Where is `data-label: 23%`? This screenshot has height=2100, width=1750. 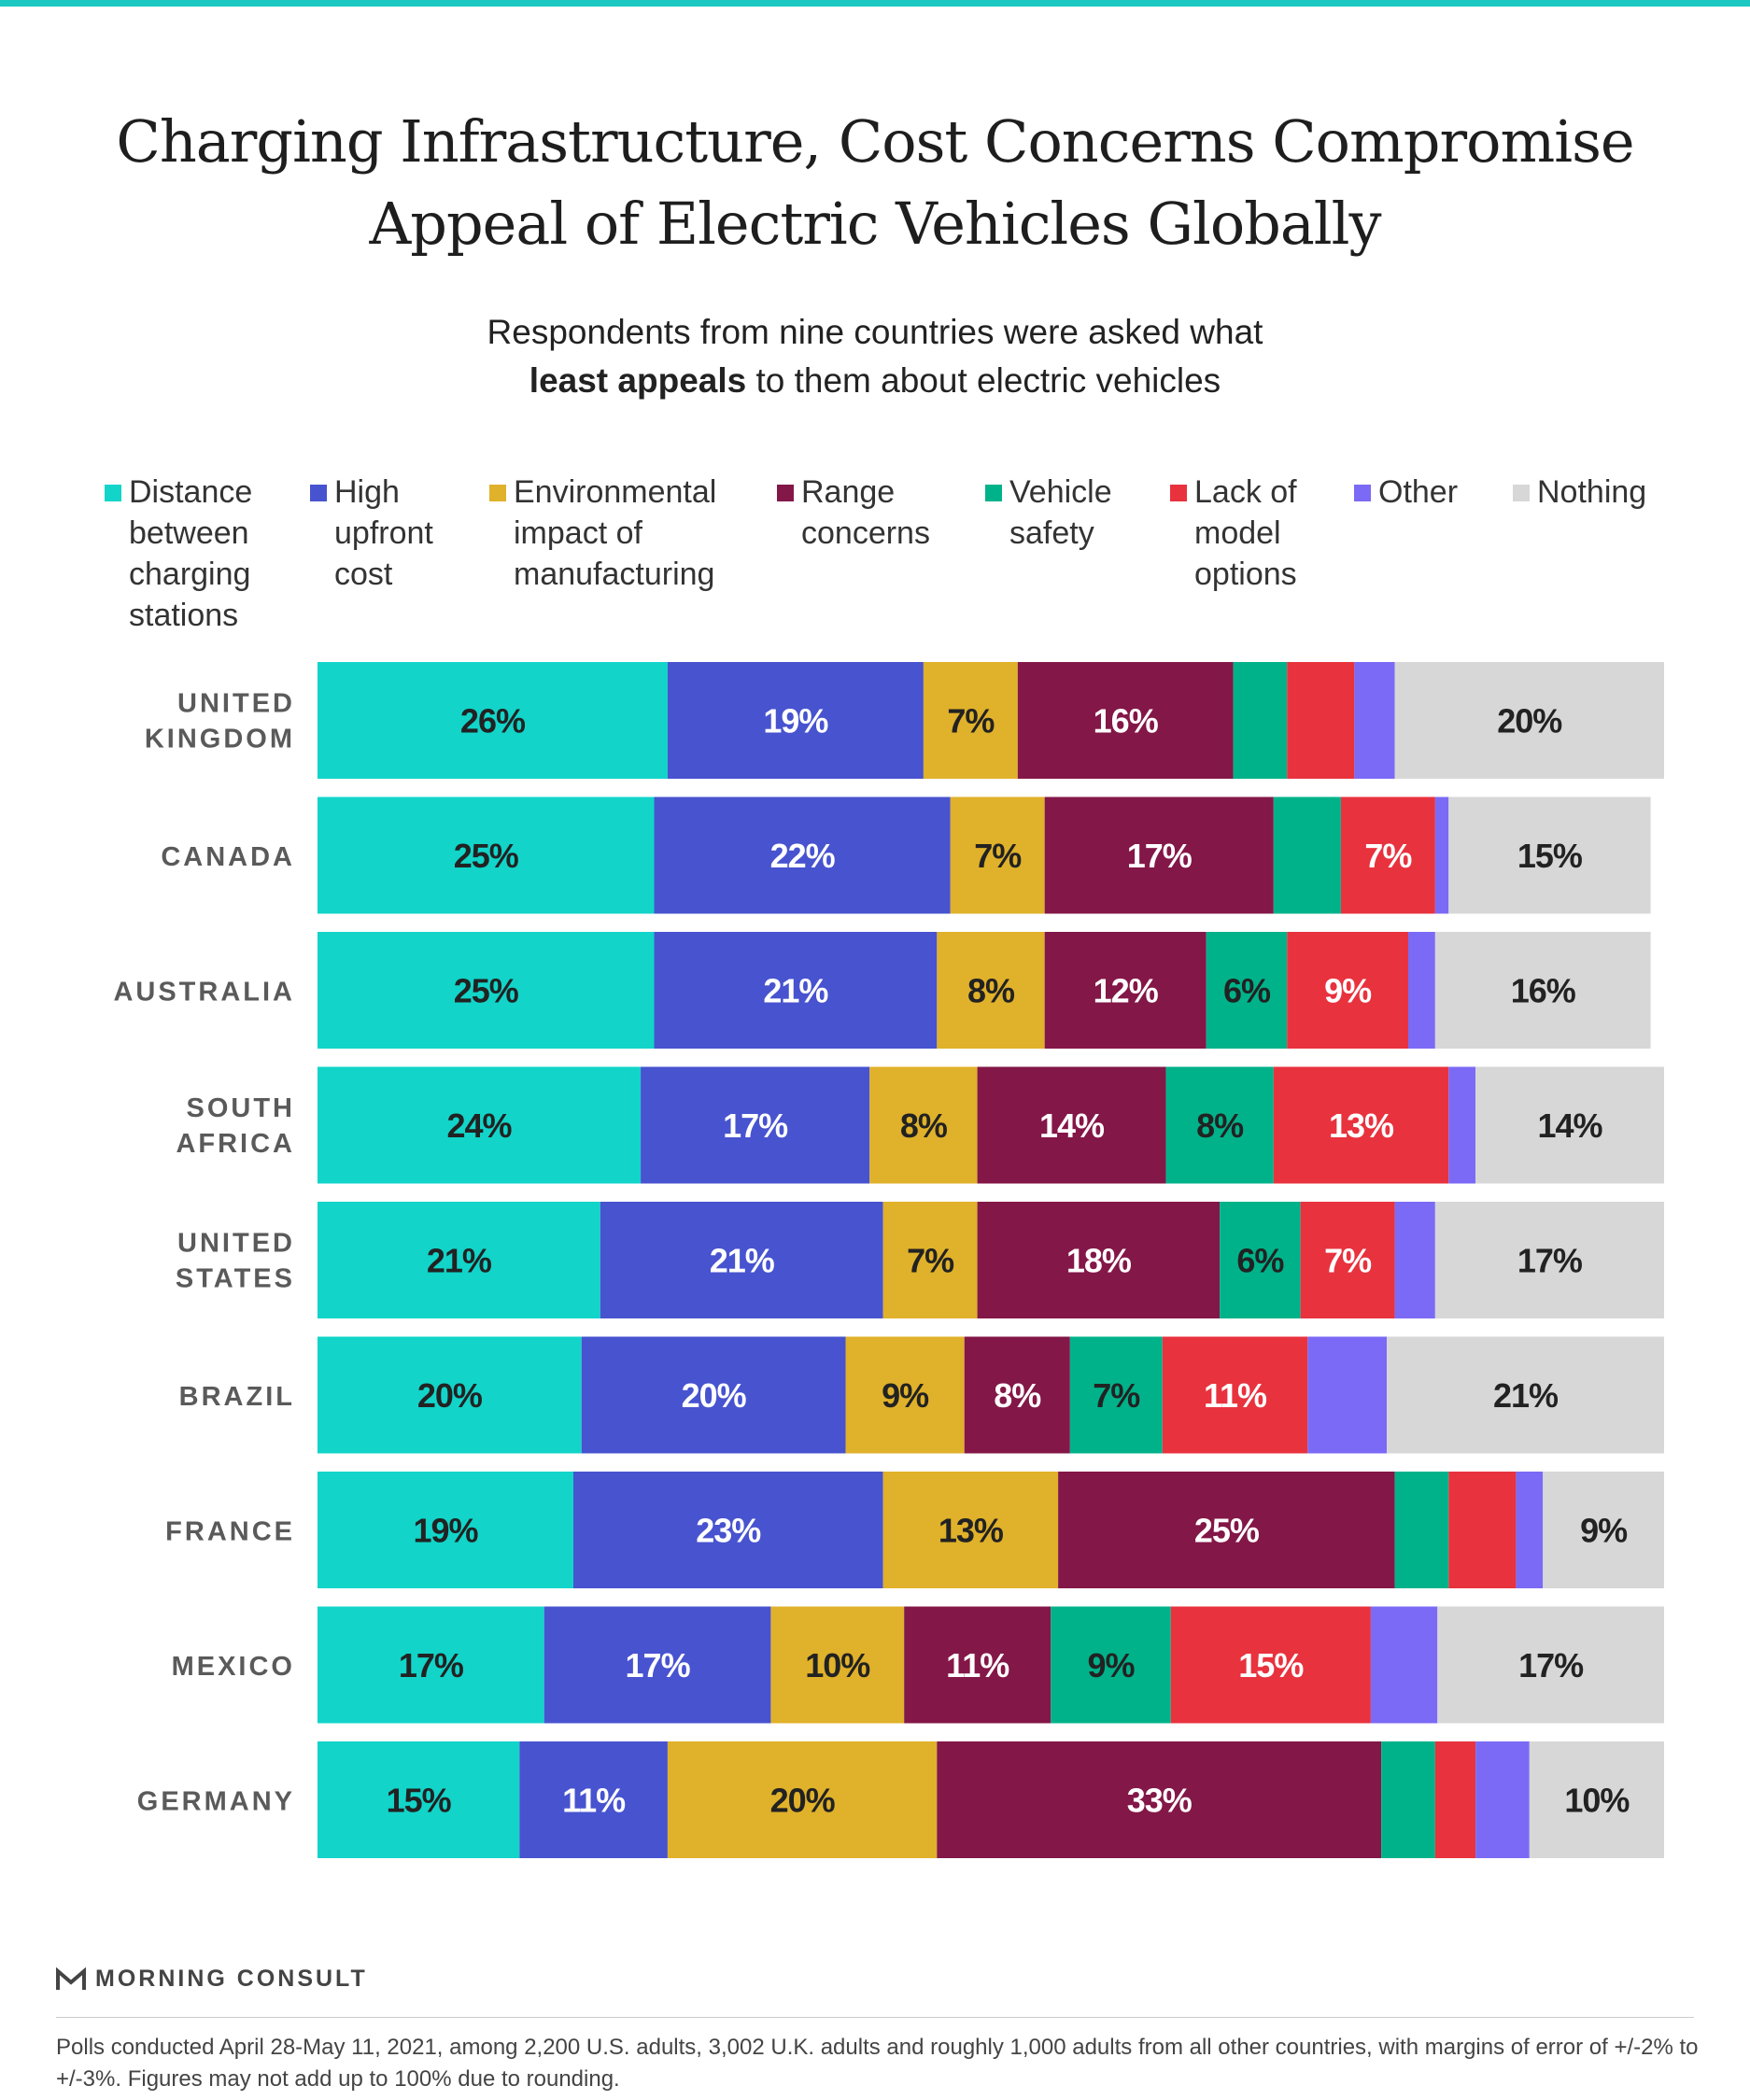
data-label: 23% is located at coordinates (729, 1531).